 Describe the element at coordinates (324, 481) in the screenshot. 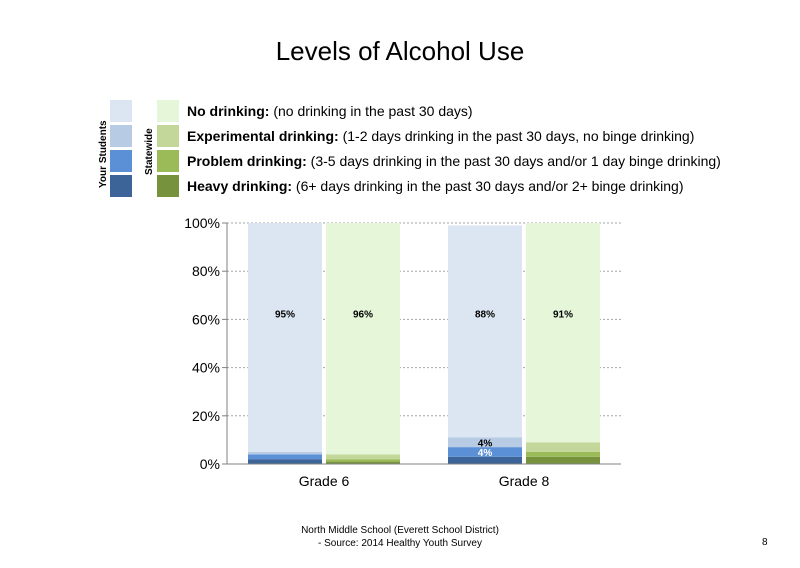

I see `x-tick-label: Grade 6` at that location.